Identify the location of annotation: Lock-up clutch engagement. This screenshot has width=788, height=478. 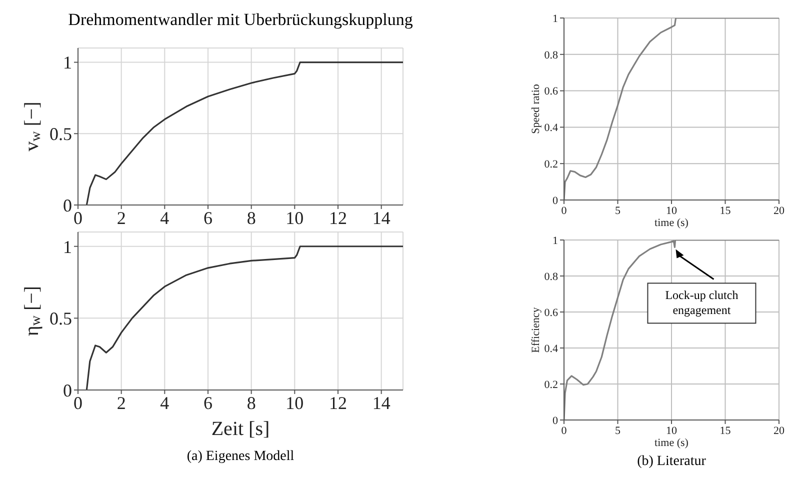
(702, 303).